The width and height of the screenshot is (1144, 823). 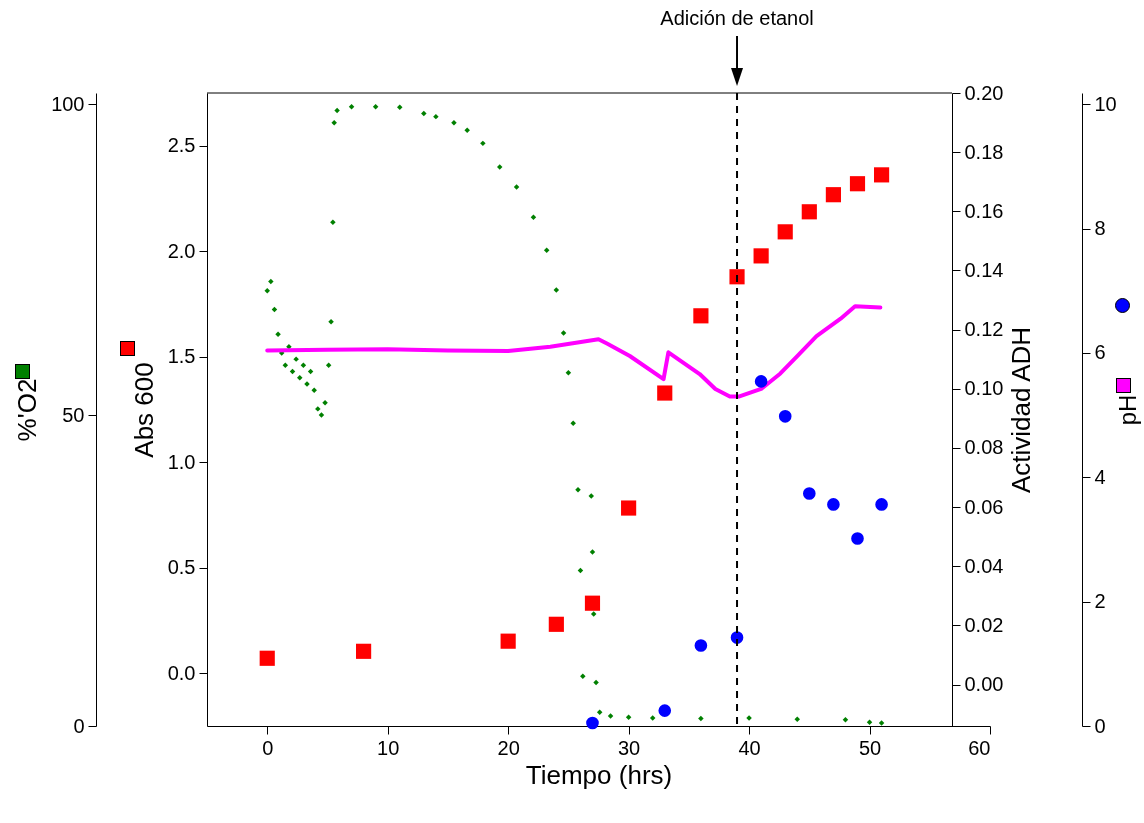 What do you see at coordinates (984, 92) in the screenshot?
I see `y2-tick-label: 0.20` at bounding box center [984, 92].